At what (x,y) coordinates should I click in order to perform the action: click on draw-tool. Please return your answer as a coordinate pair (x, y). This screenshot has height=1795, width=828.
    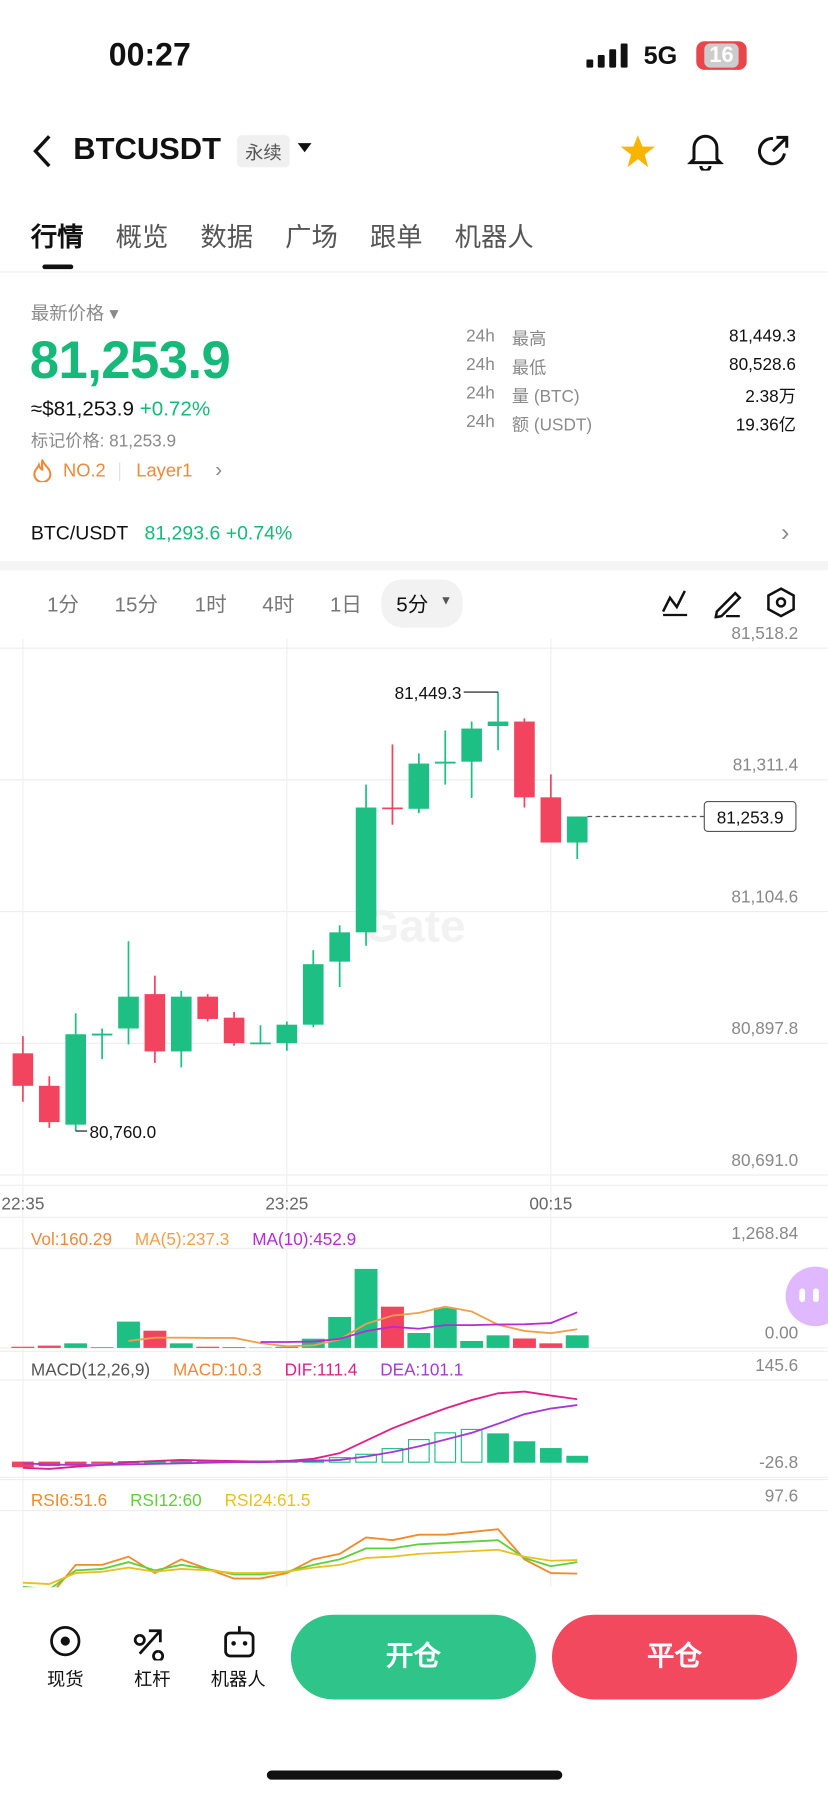
    Looking at the image, I should click on (728, 605).